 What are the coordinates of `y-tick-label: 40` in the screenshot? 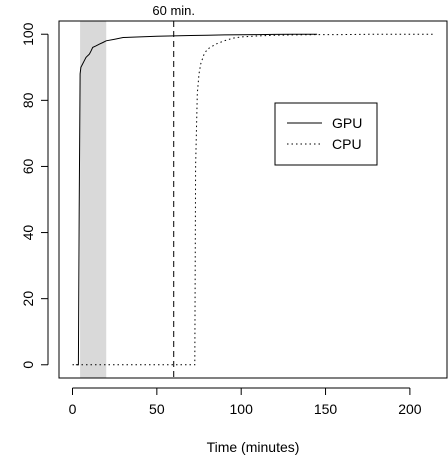 It's located at (28, 233).